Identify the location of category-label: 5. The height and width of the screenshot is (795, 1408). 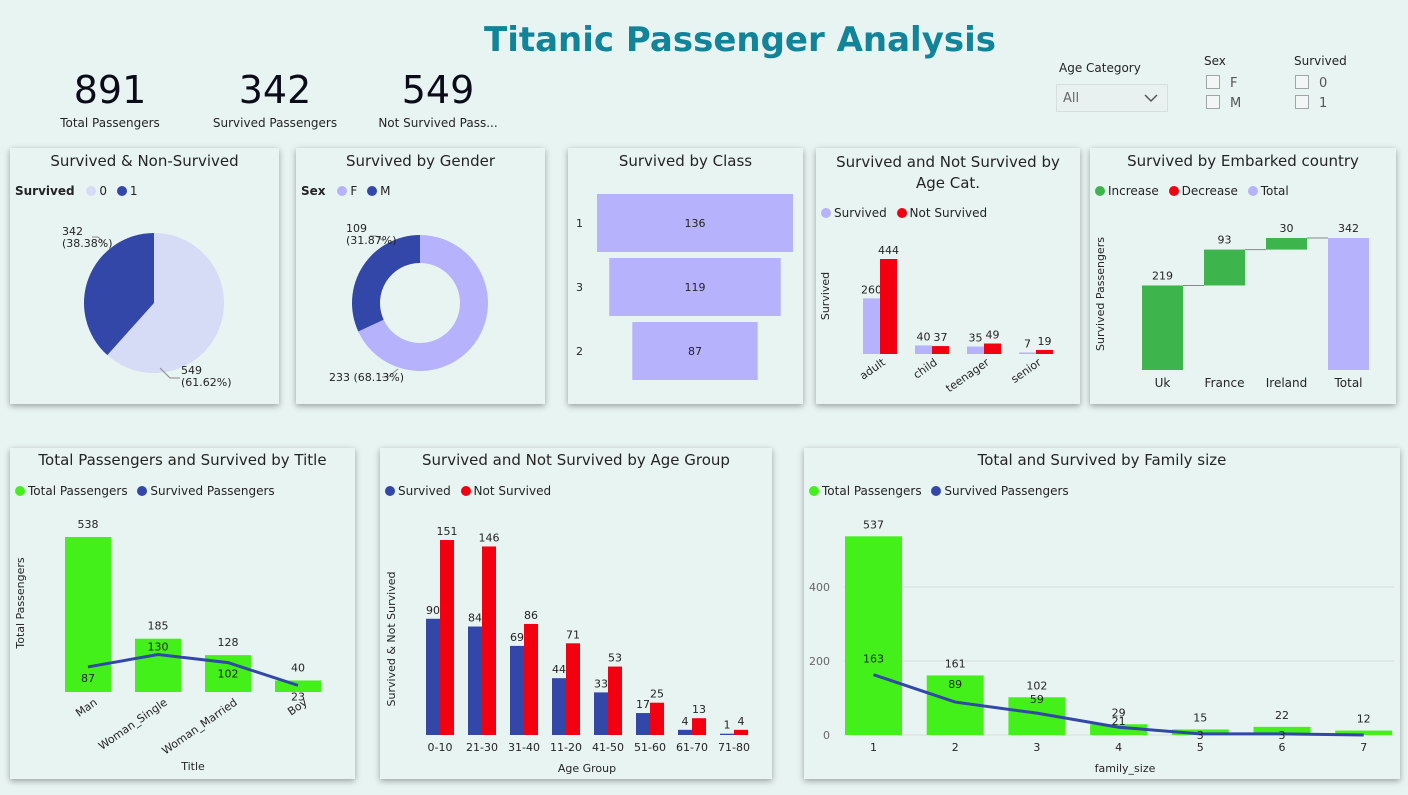
(1200, 747).